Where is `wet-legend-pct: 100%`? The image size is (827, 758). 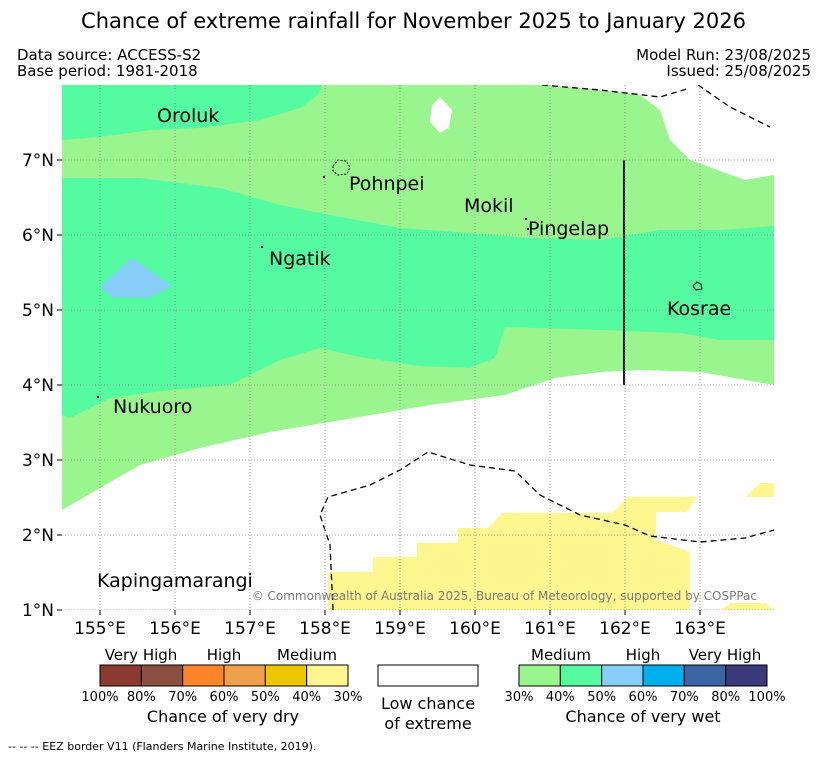
wet-legend-pct: 100% is located at coordinates (766, 697).